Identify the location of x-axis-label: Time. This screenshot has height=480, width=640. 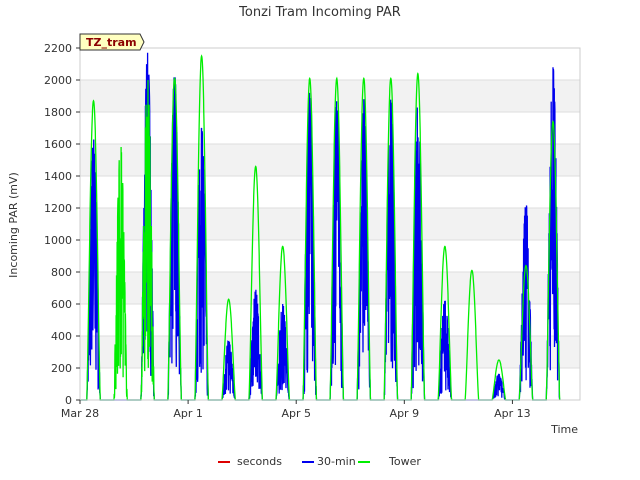
(564, 429).